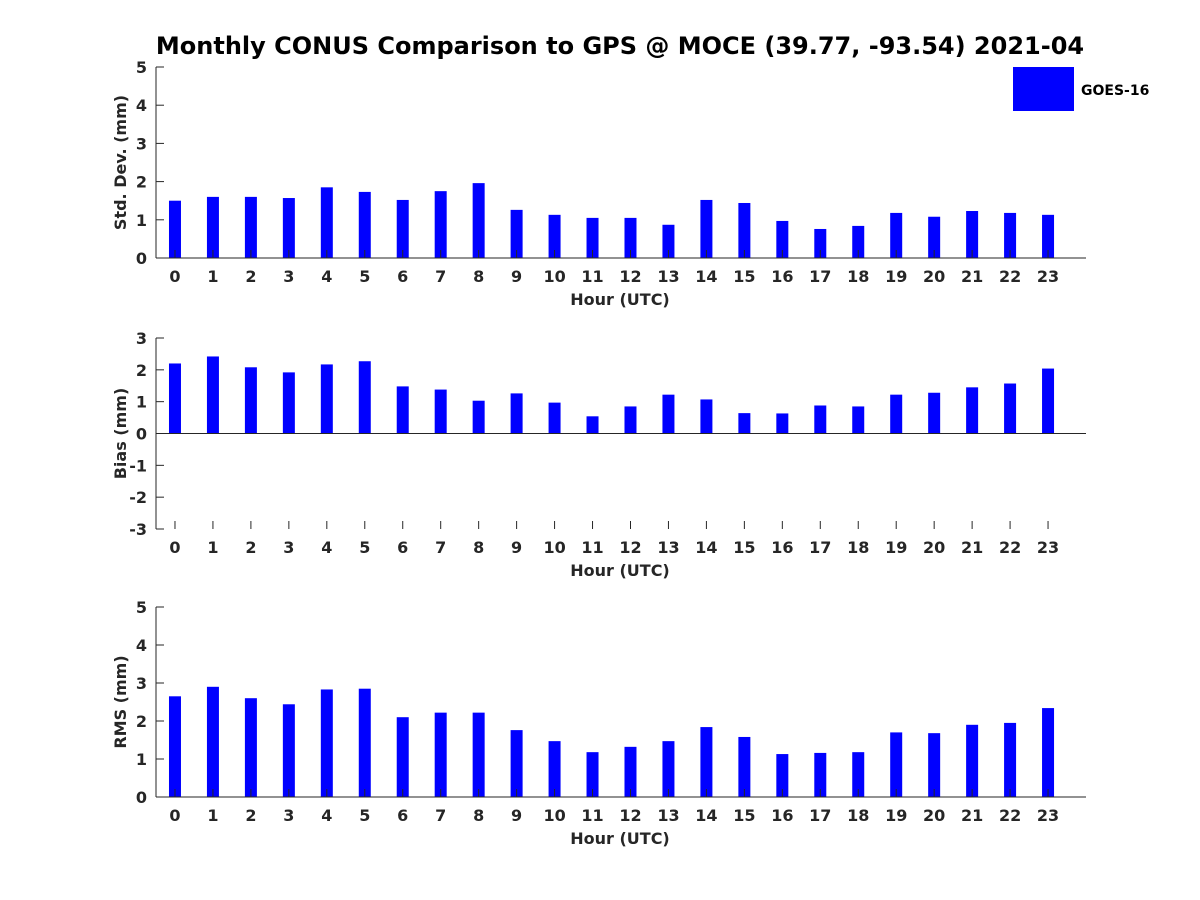 This screenshot has width=1200, height=900. I want to click on y-axis-label: Bias (mm), so click(120, 434).